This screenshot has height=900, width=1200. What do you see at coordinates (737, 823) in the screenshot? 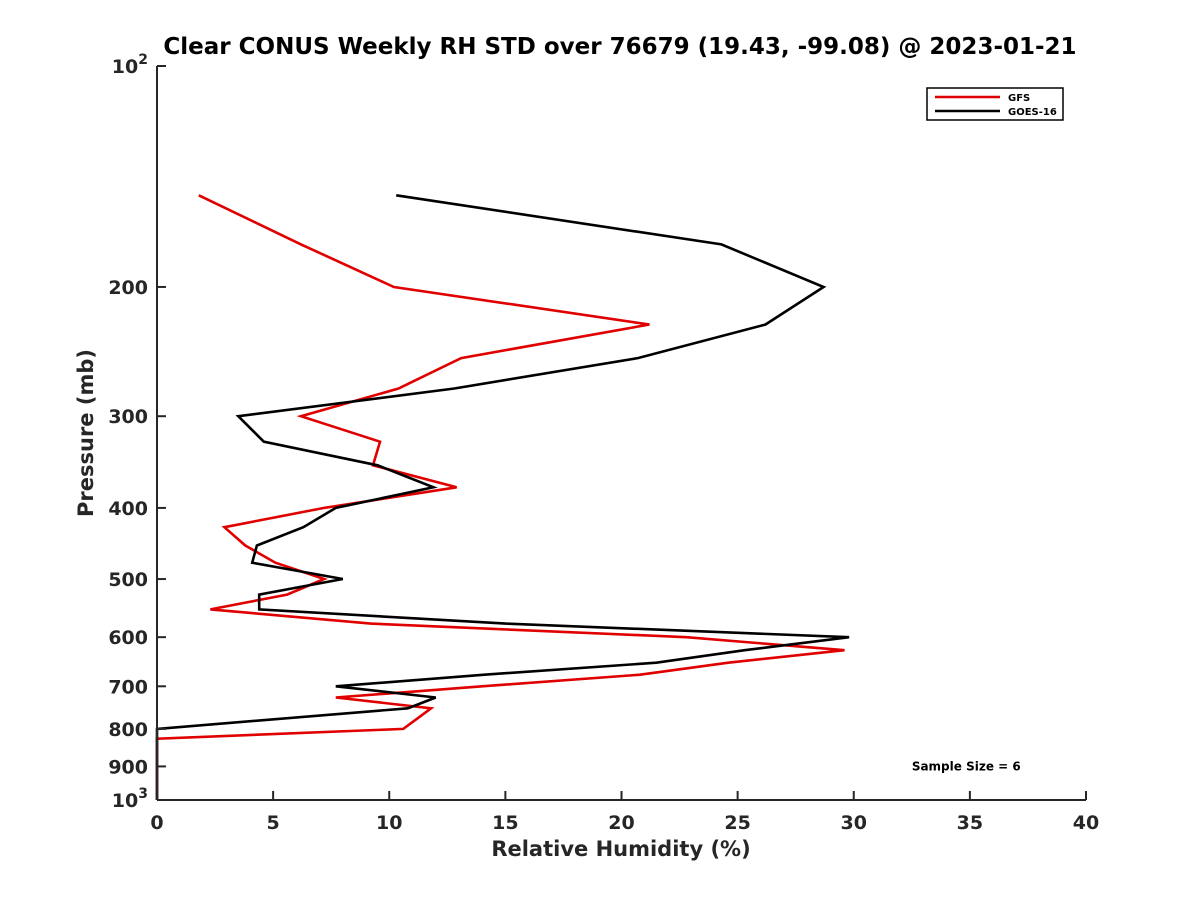
I see `x-tick-label: 25` at bounding box center [737, 823].